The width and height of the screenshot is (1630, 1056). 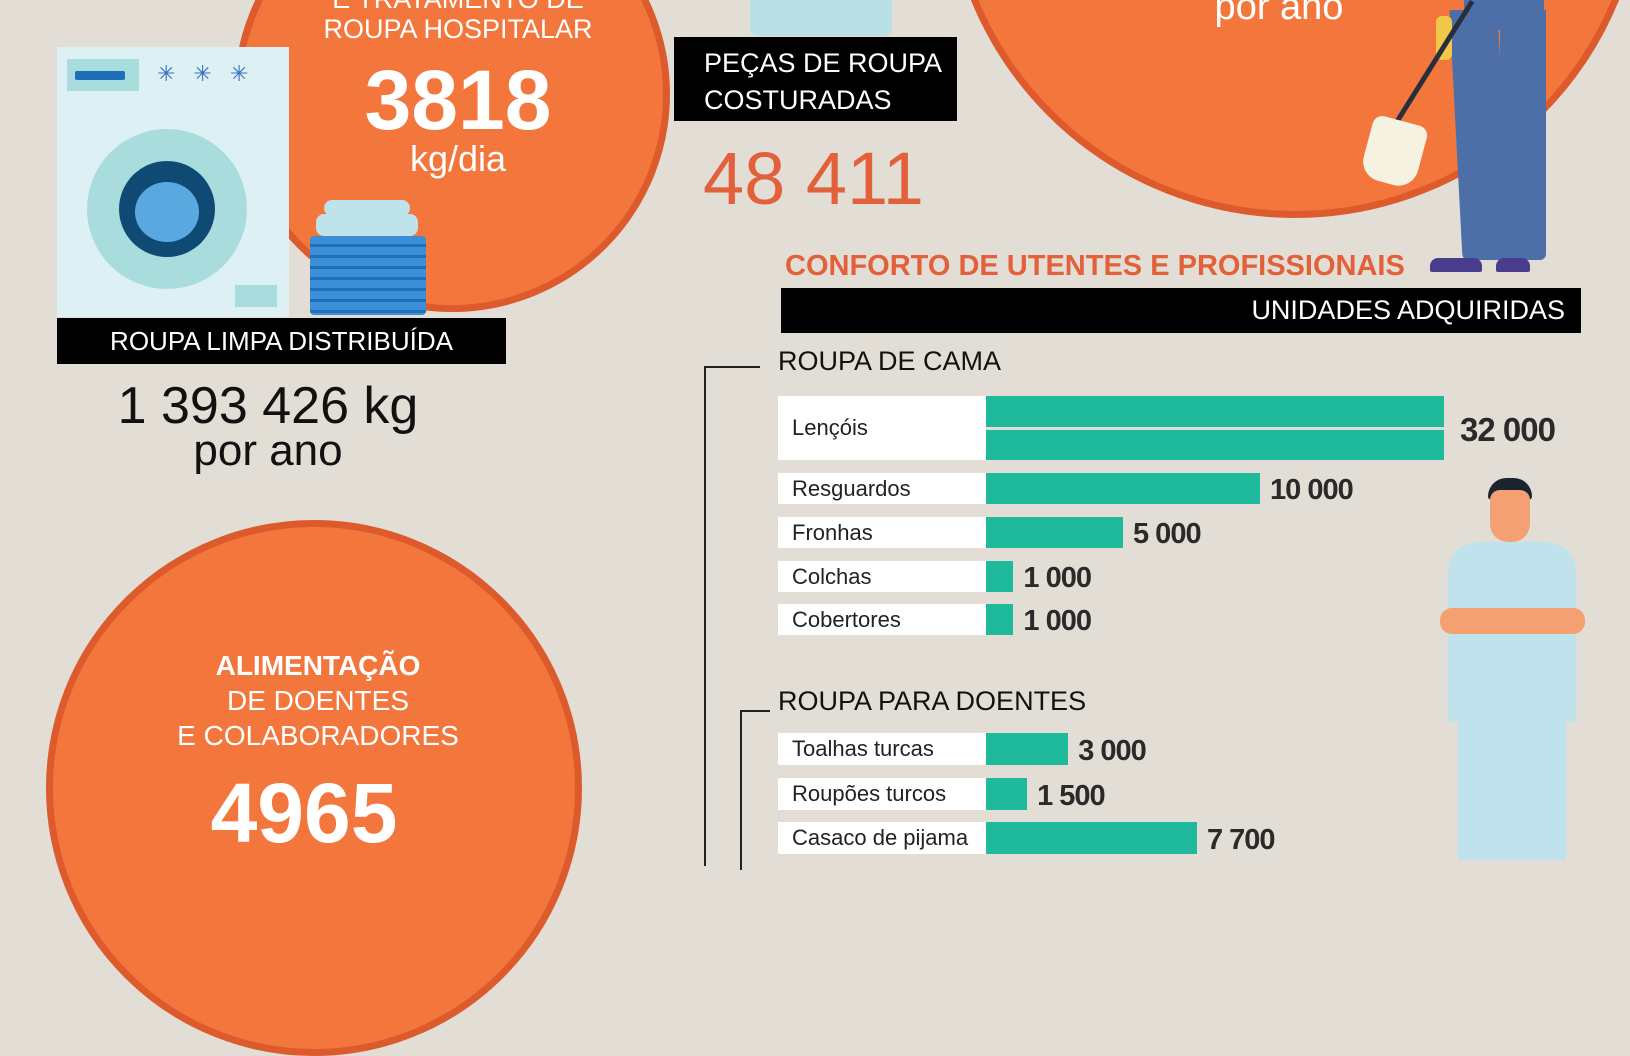 I want to click on bar-label: Toalhas turcas, so click(x=882, y=749).